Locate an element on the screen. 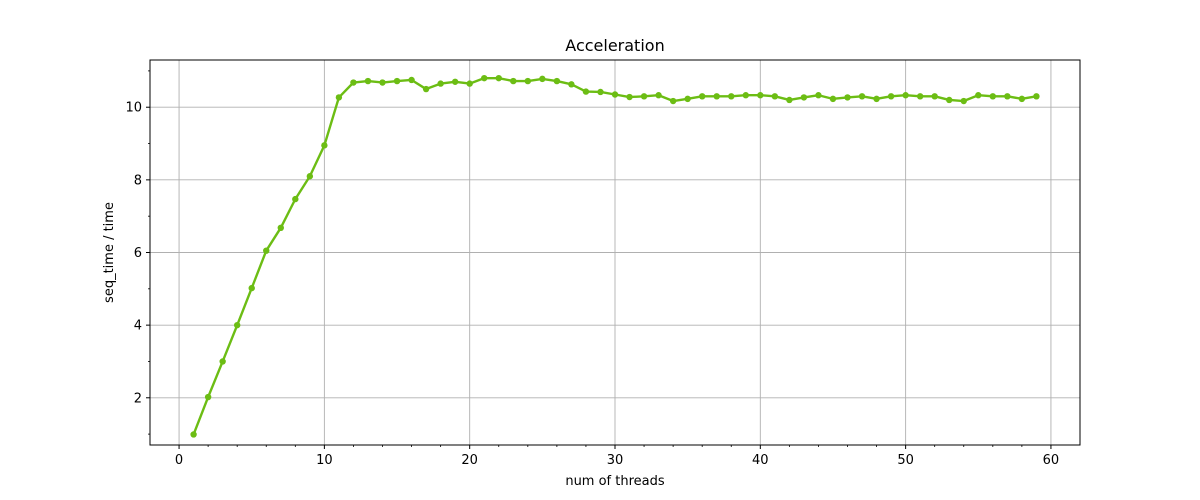  x-tick-label: 10 is located at coordinates (324, 460).